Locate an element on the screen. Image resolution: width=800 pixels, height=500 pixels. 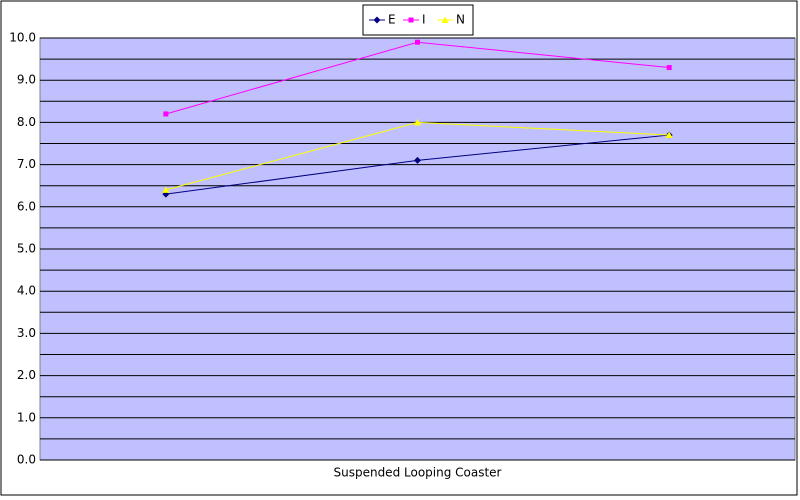
legend-label: N is located at coordinates (460, 20).